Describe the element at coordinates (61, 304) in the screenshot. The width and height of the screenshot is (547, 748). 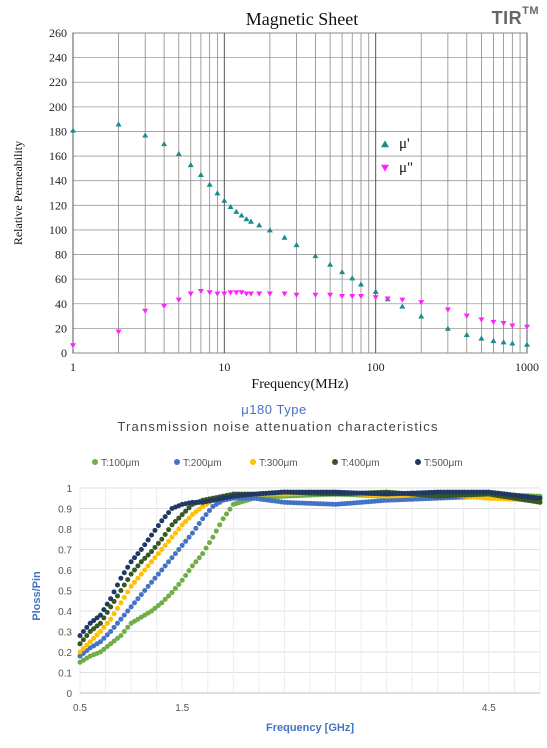
I see `y-tick-label: 40` at that location.